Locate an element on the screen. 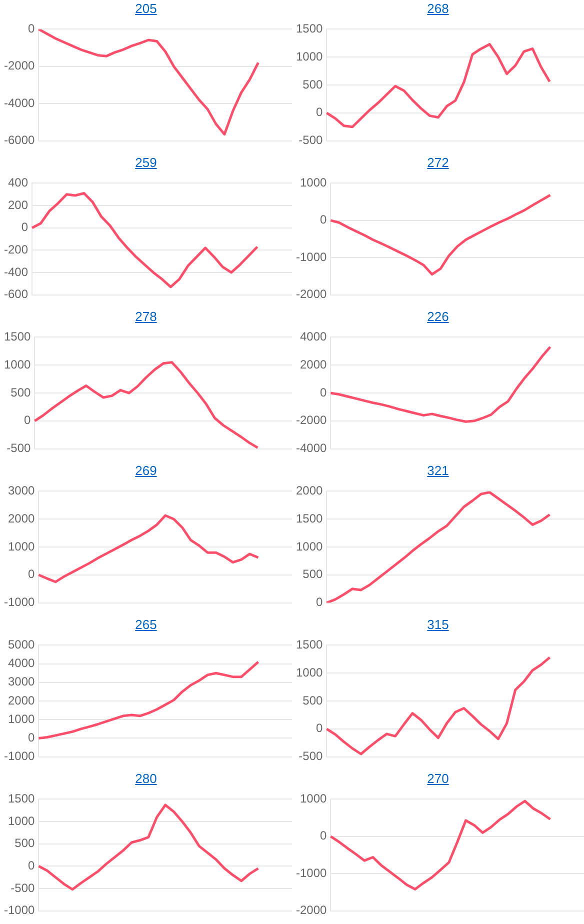 This screenshot has width=584, height=924. chart-title: 259 is located at coordinates (146, 163).